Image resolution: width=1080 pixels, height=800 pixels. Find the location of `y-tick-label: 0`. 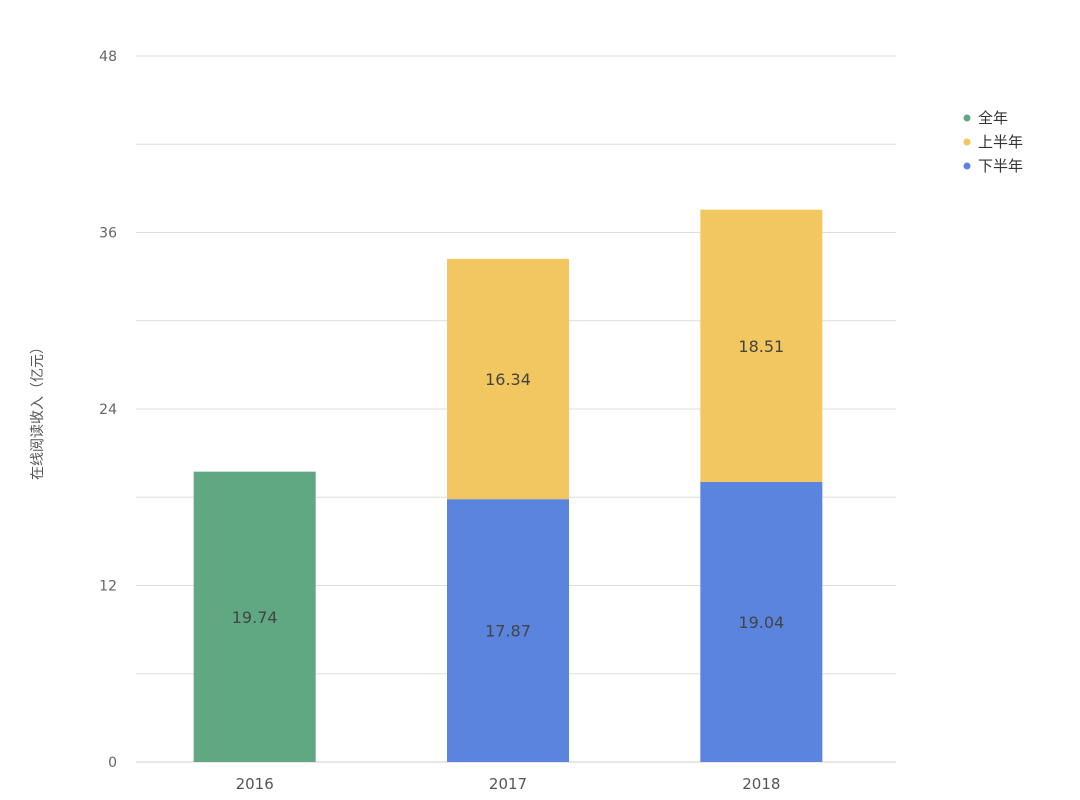

y-tick-label: 0 is located at coordinates (112, 763).